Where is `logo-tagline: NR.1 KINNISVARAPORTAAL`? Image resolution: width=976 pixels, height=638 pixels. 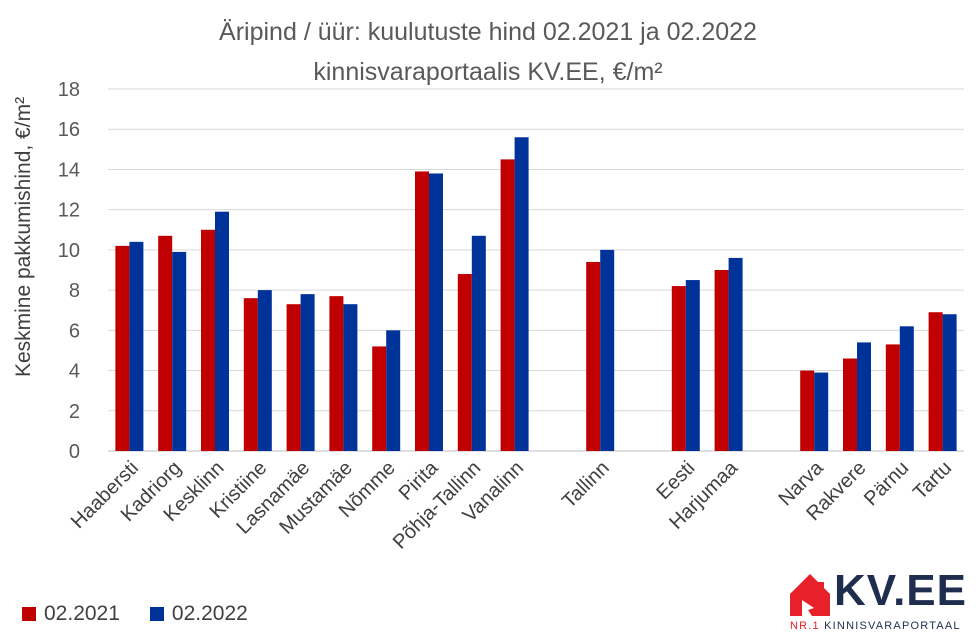 logo-tagline: NR.1 KINNISVARAPORTAAL is located at coordinates (875, 626).